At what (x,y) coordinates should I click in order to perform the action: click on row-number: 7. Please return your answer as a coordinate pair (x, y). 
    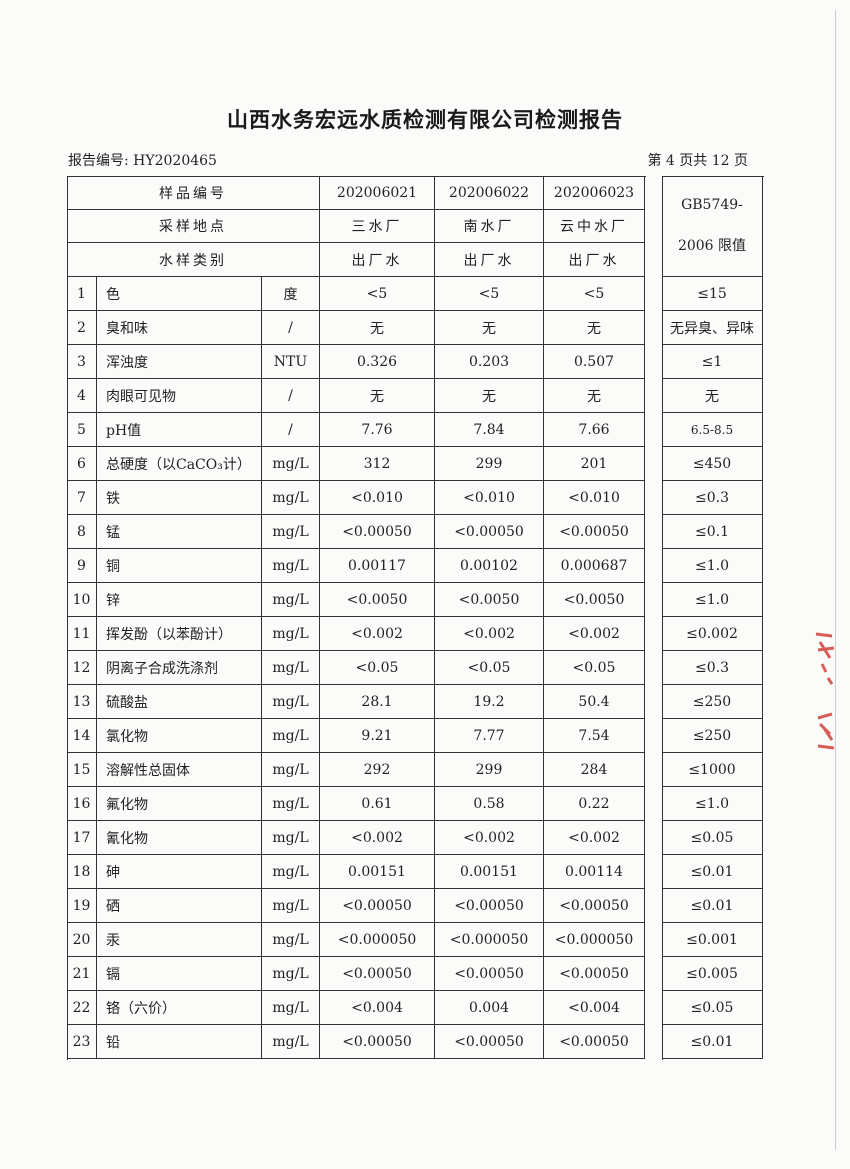
    Looking at the image, I should click on (82, 498).